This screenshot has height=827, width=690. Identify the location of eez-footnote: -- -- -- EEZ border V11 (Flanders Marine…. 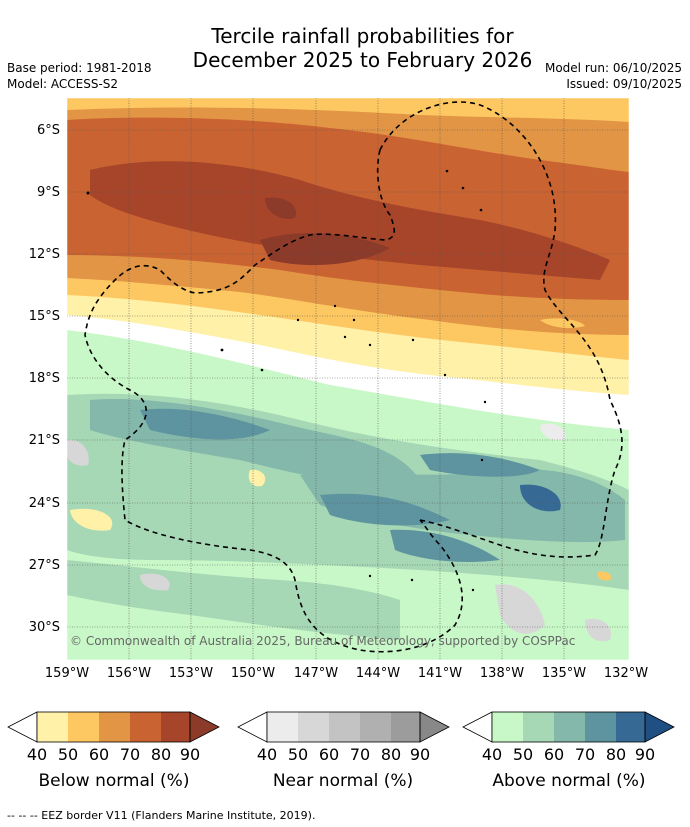
(161, 815).